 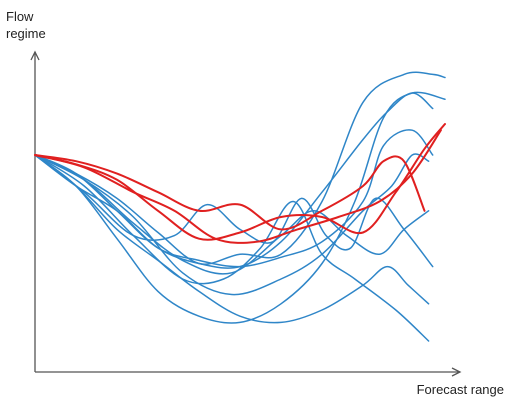 What do you see at coordinates (456, 372) in the screenshot?
I see `x-axis-arrow` at bounding box center [456, 372].